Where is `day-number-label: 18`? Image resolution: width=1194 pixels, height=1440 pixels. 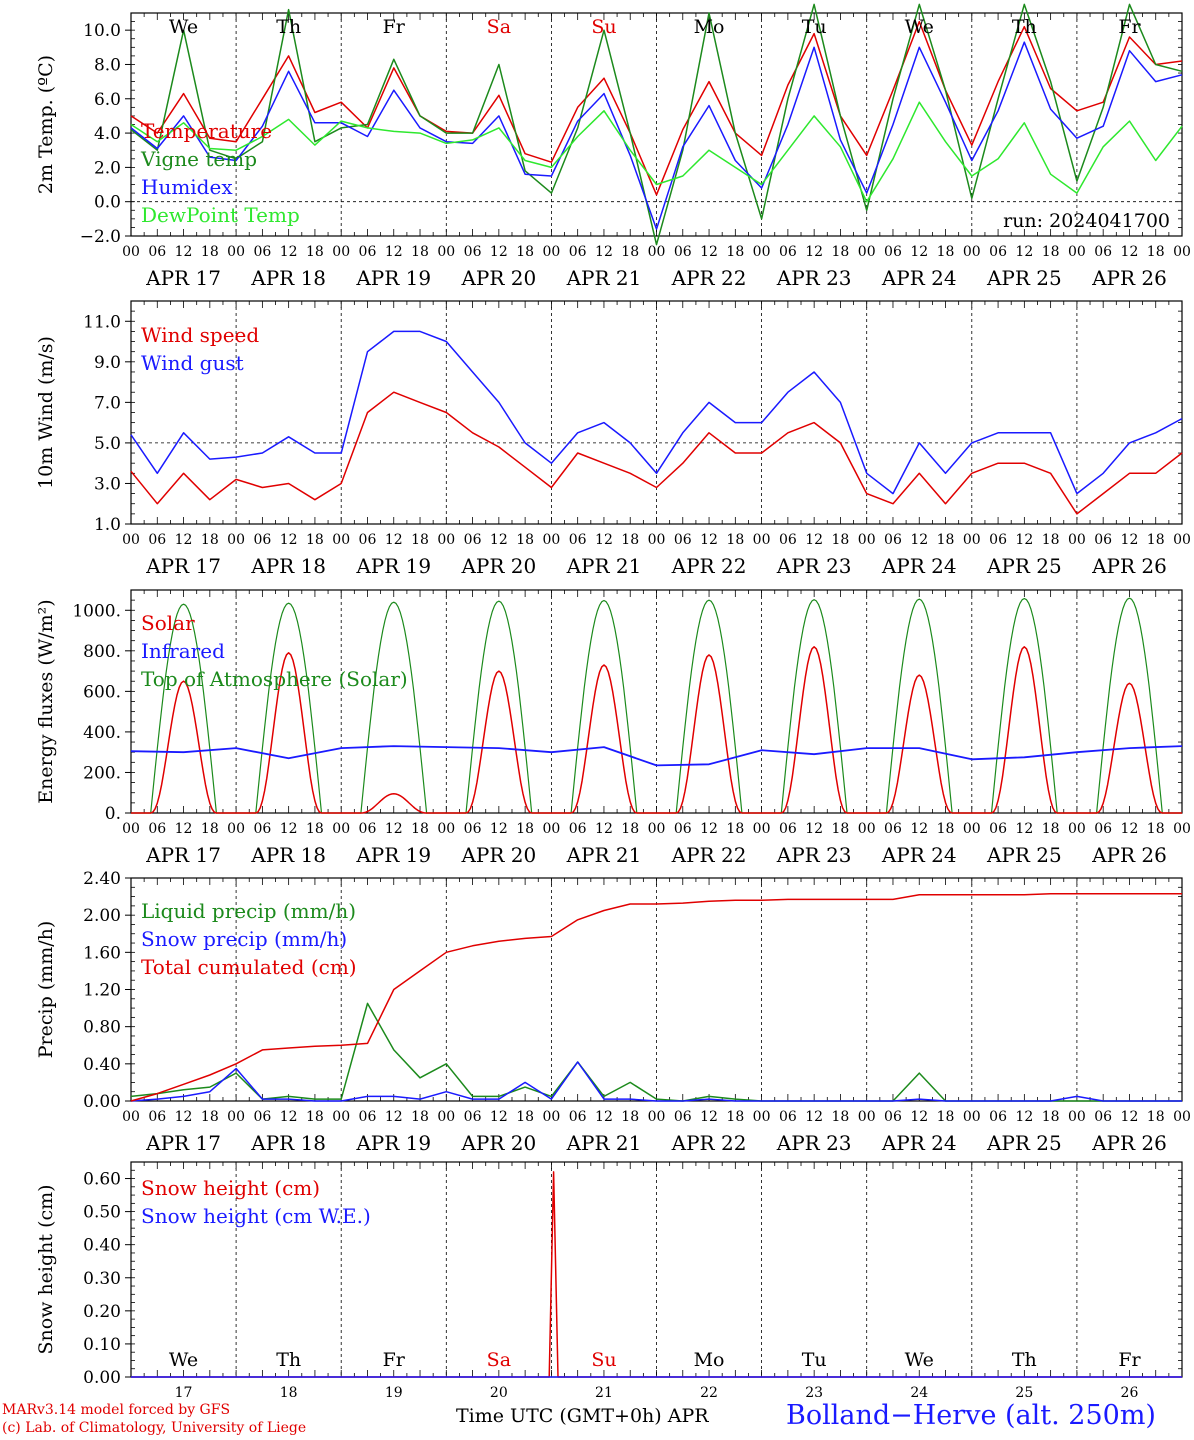
day-number-label: 18 is located at coordinates (289, 1393).